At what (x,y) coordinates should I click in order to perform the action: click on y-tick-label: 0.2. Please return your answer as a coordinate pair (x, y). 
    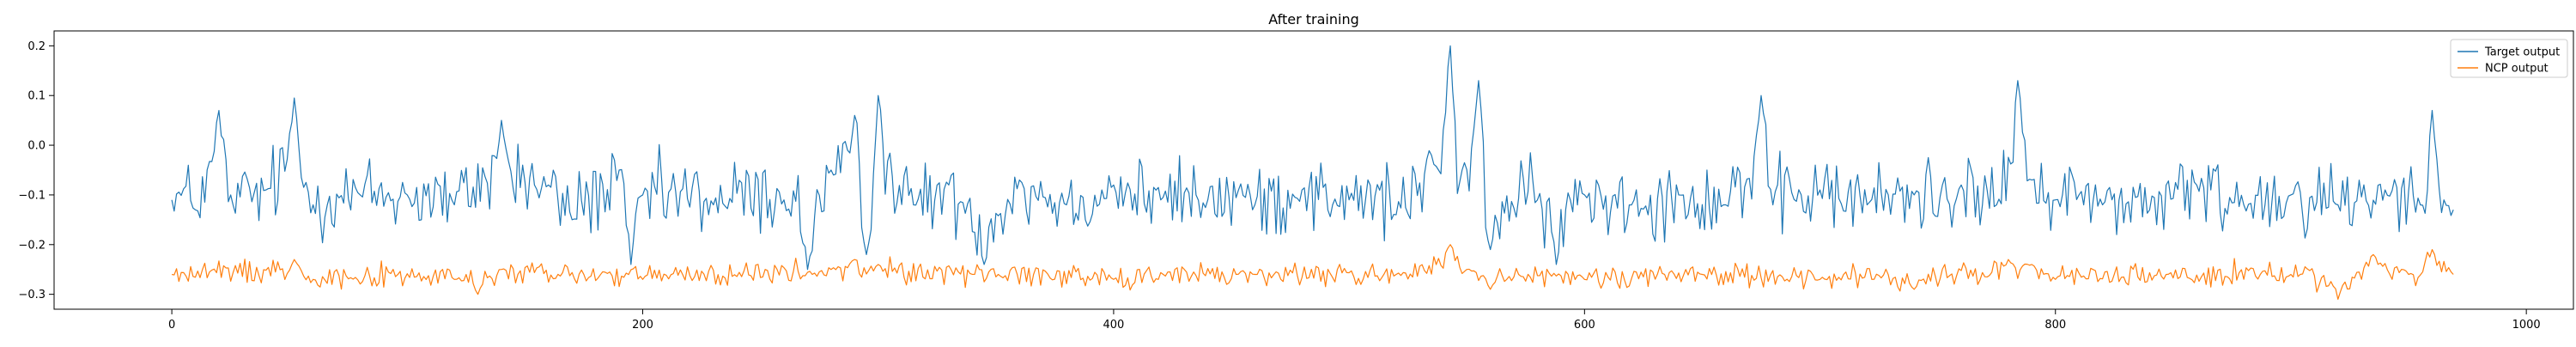
    Looking at the image, I should click on (36, 46).